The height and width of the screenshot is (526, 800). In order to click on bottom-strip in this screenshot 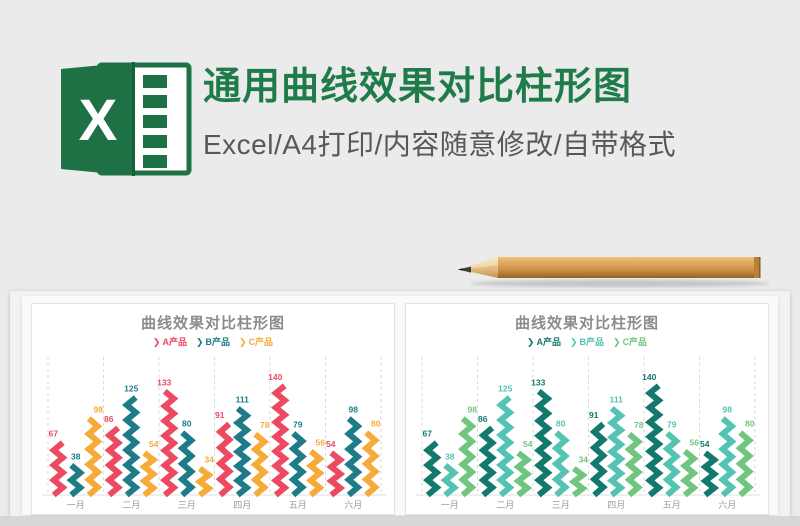, I will do `click(400, 521)`.